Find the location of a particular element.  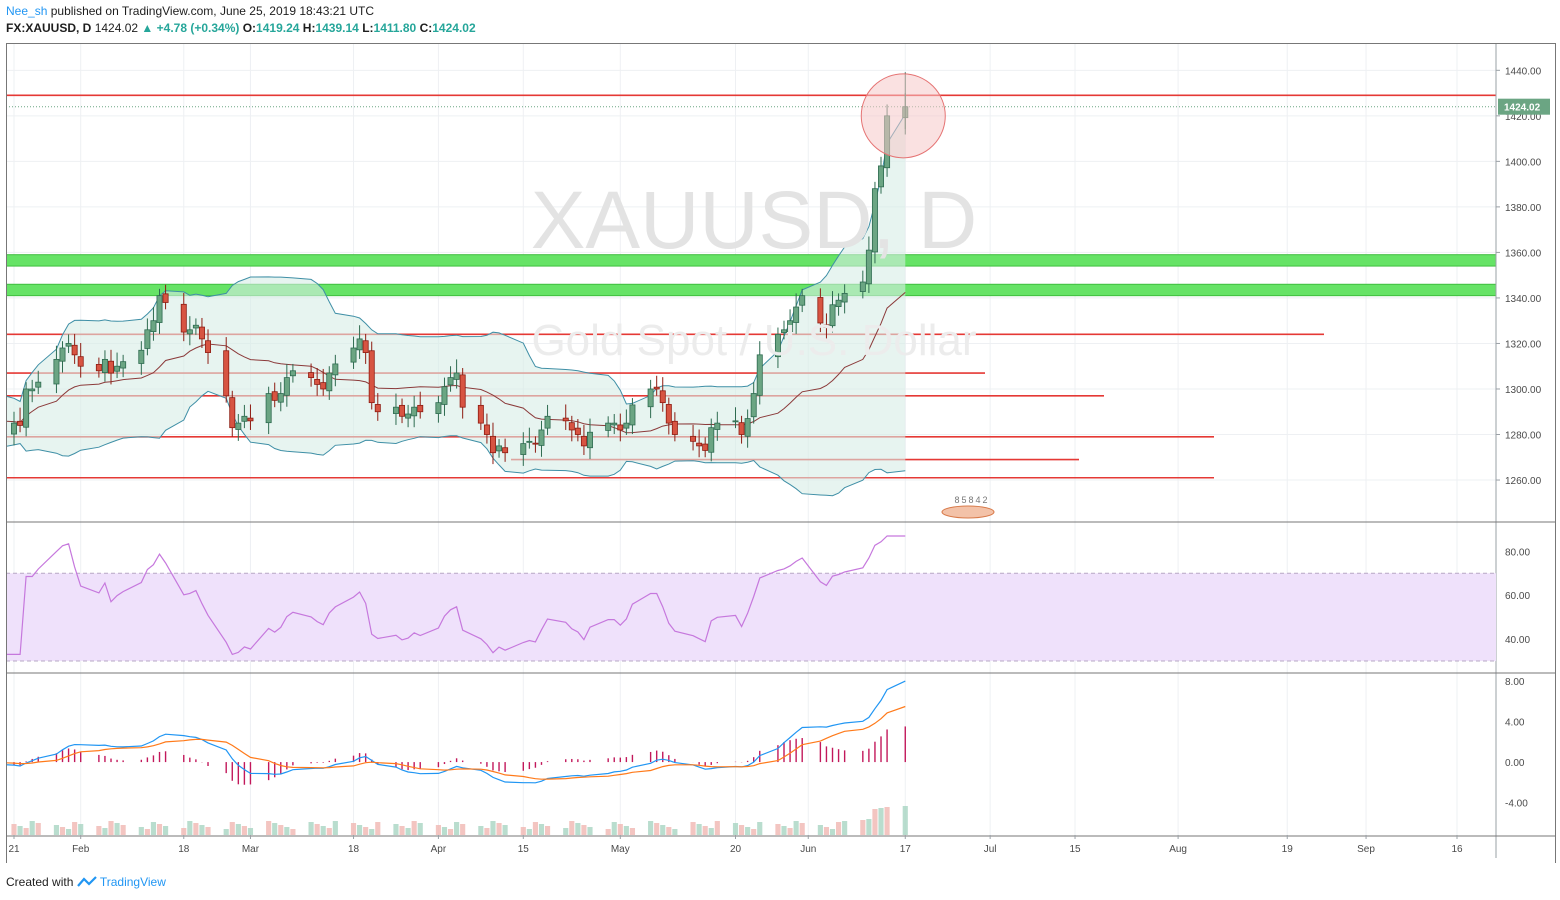

last-price: 1424.02 is located at coordinates (116, 28).